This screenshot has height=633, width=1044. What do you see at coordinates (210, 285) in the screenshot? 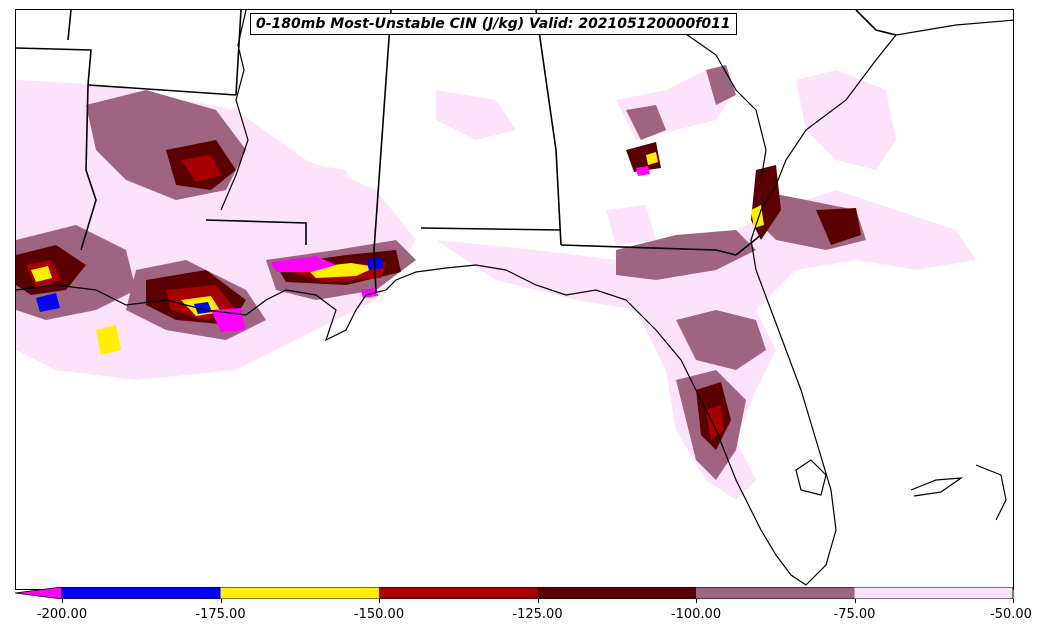
I see `cin-blue-areas` at bounding box center [210, 285].